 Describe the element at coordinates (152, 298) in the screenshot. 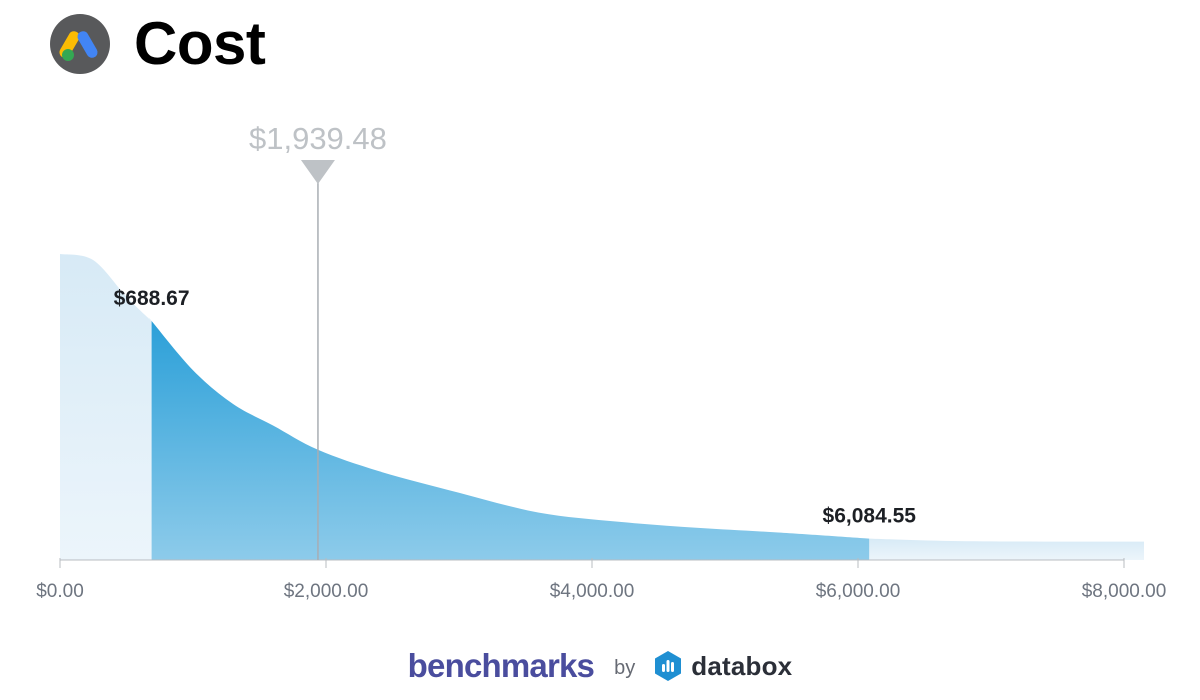

I see `lower-bound-label: $688.67` at that location.